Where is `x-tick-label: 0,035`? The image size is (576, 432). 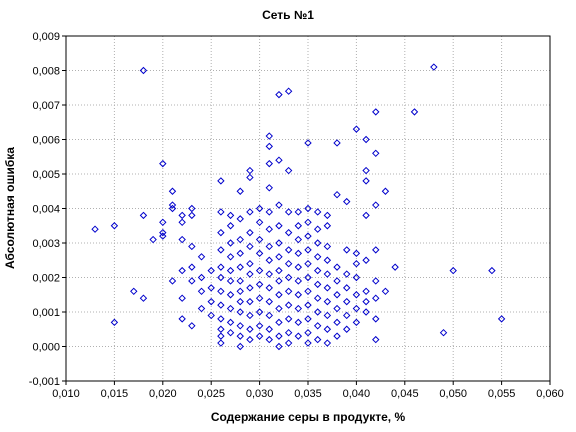
x-tick-label: 0,035 is located at coordinates (308, 394).